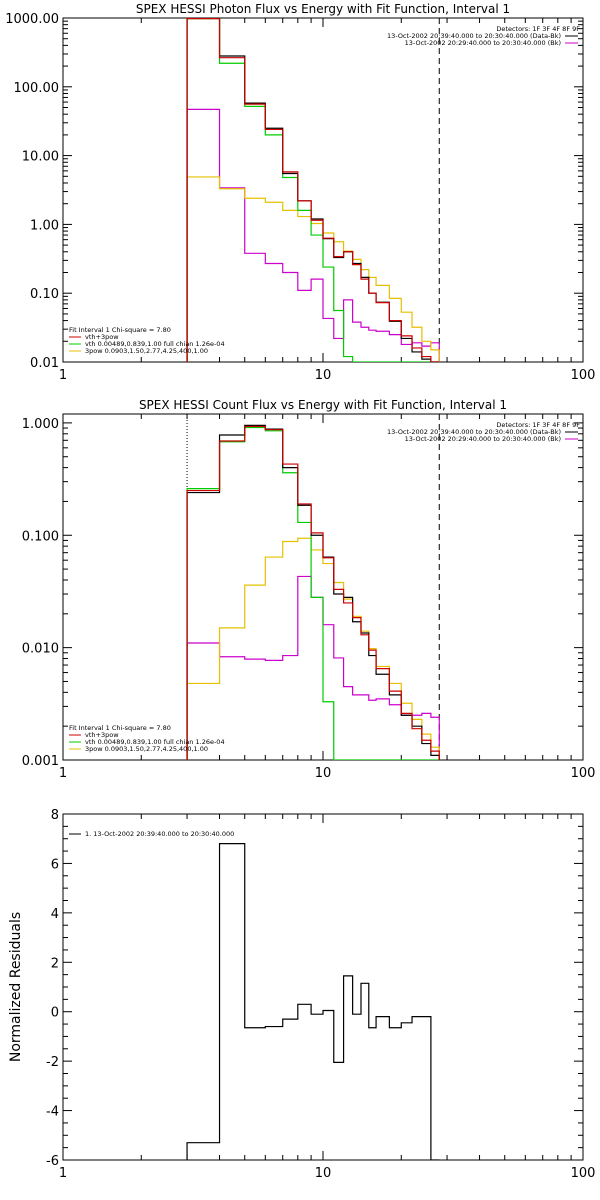  Describe the element at coordinates (44, 225) in the screenshot. I see `y-tick-label: 1.00` at that location.